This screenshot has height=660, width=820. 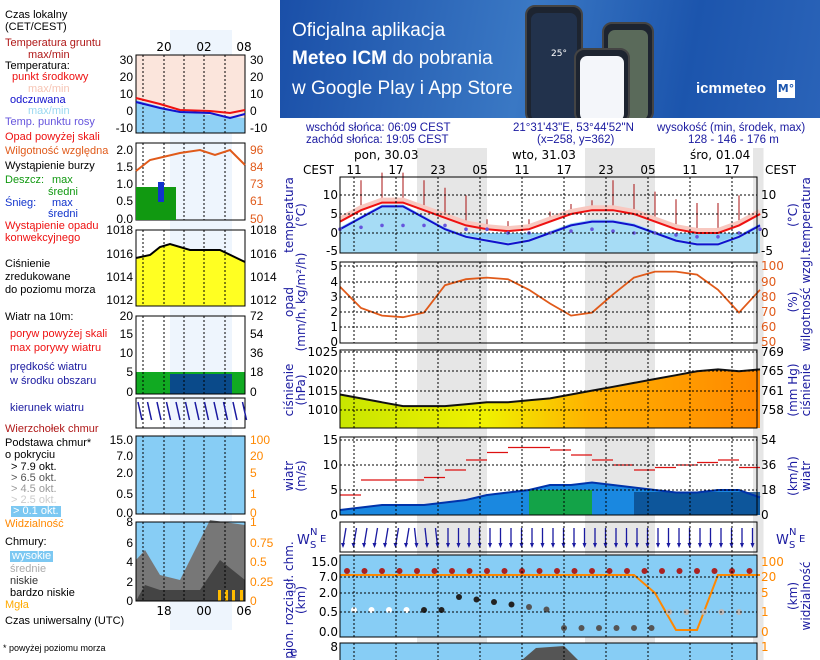 What do you see at coordinates (257, 201) in the screenshot?
I see `mini-axis-tick: 61` at bounding box center [257, 201].